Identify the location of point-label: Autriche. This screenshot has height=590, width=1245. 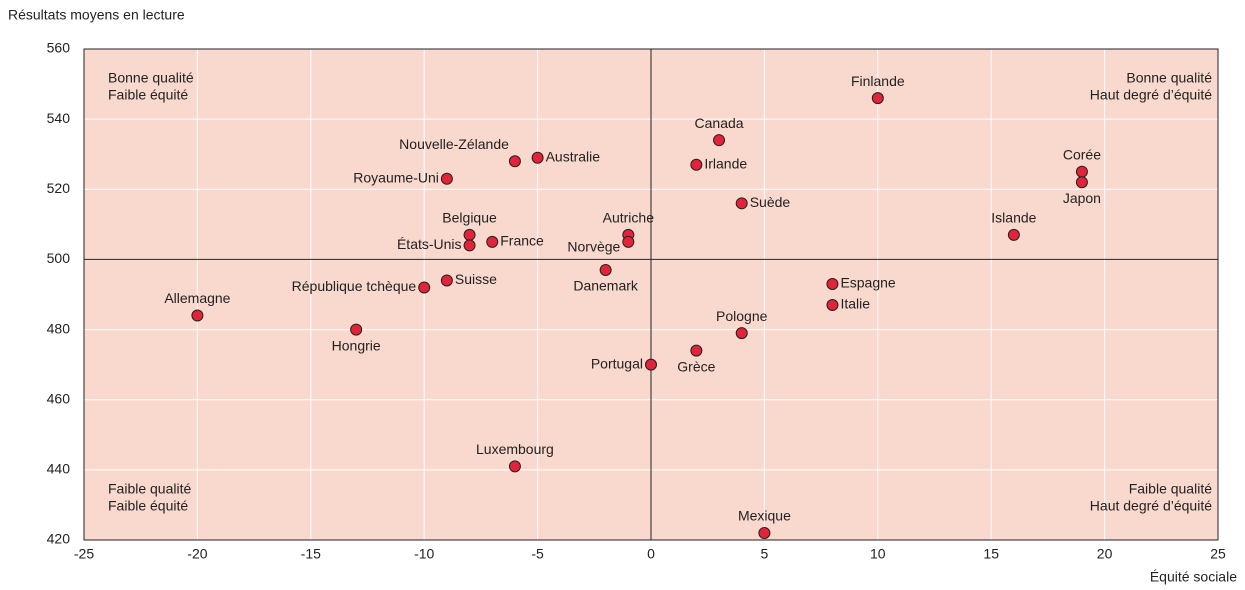
(629, 218).